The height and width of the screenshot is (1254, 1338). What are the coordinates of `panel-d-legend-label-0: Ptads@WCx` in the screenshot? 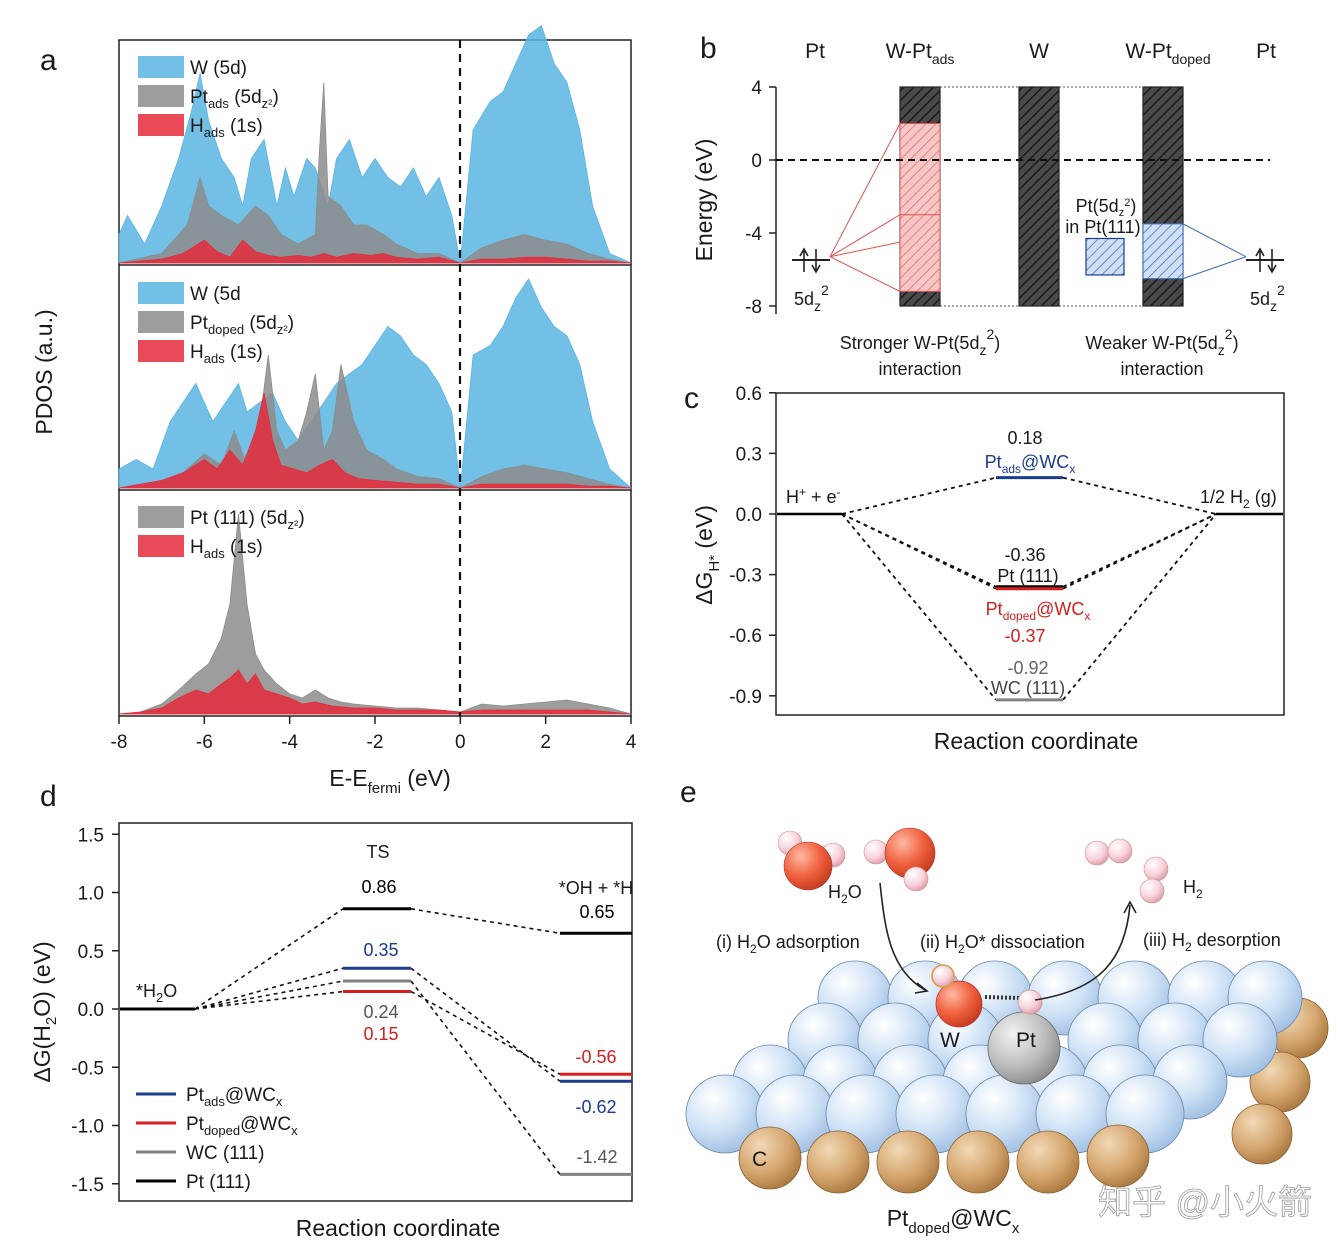 It's located at (234, 1097).